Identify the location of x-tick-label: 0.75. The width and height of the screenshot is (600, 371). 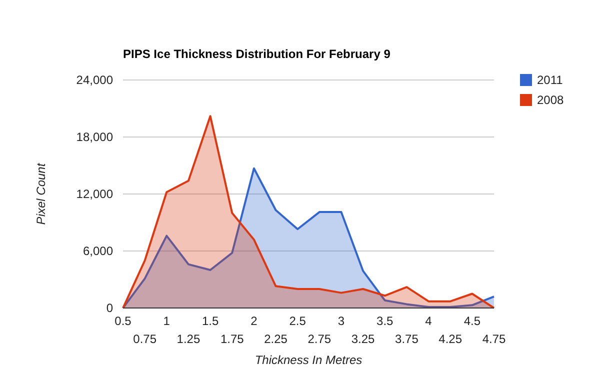
(145, 339).